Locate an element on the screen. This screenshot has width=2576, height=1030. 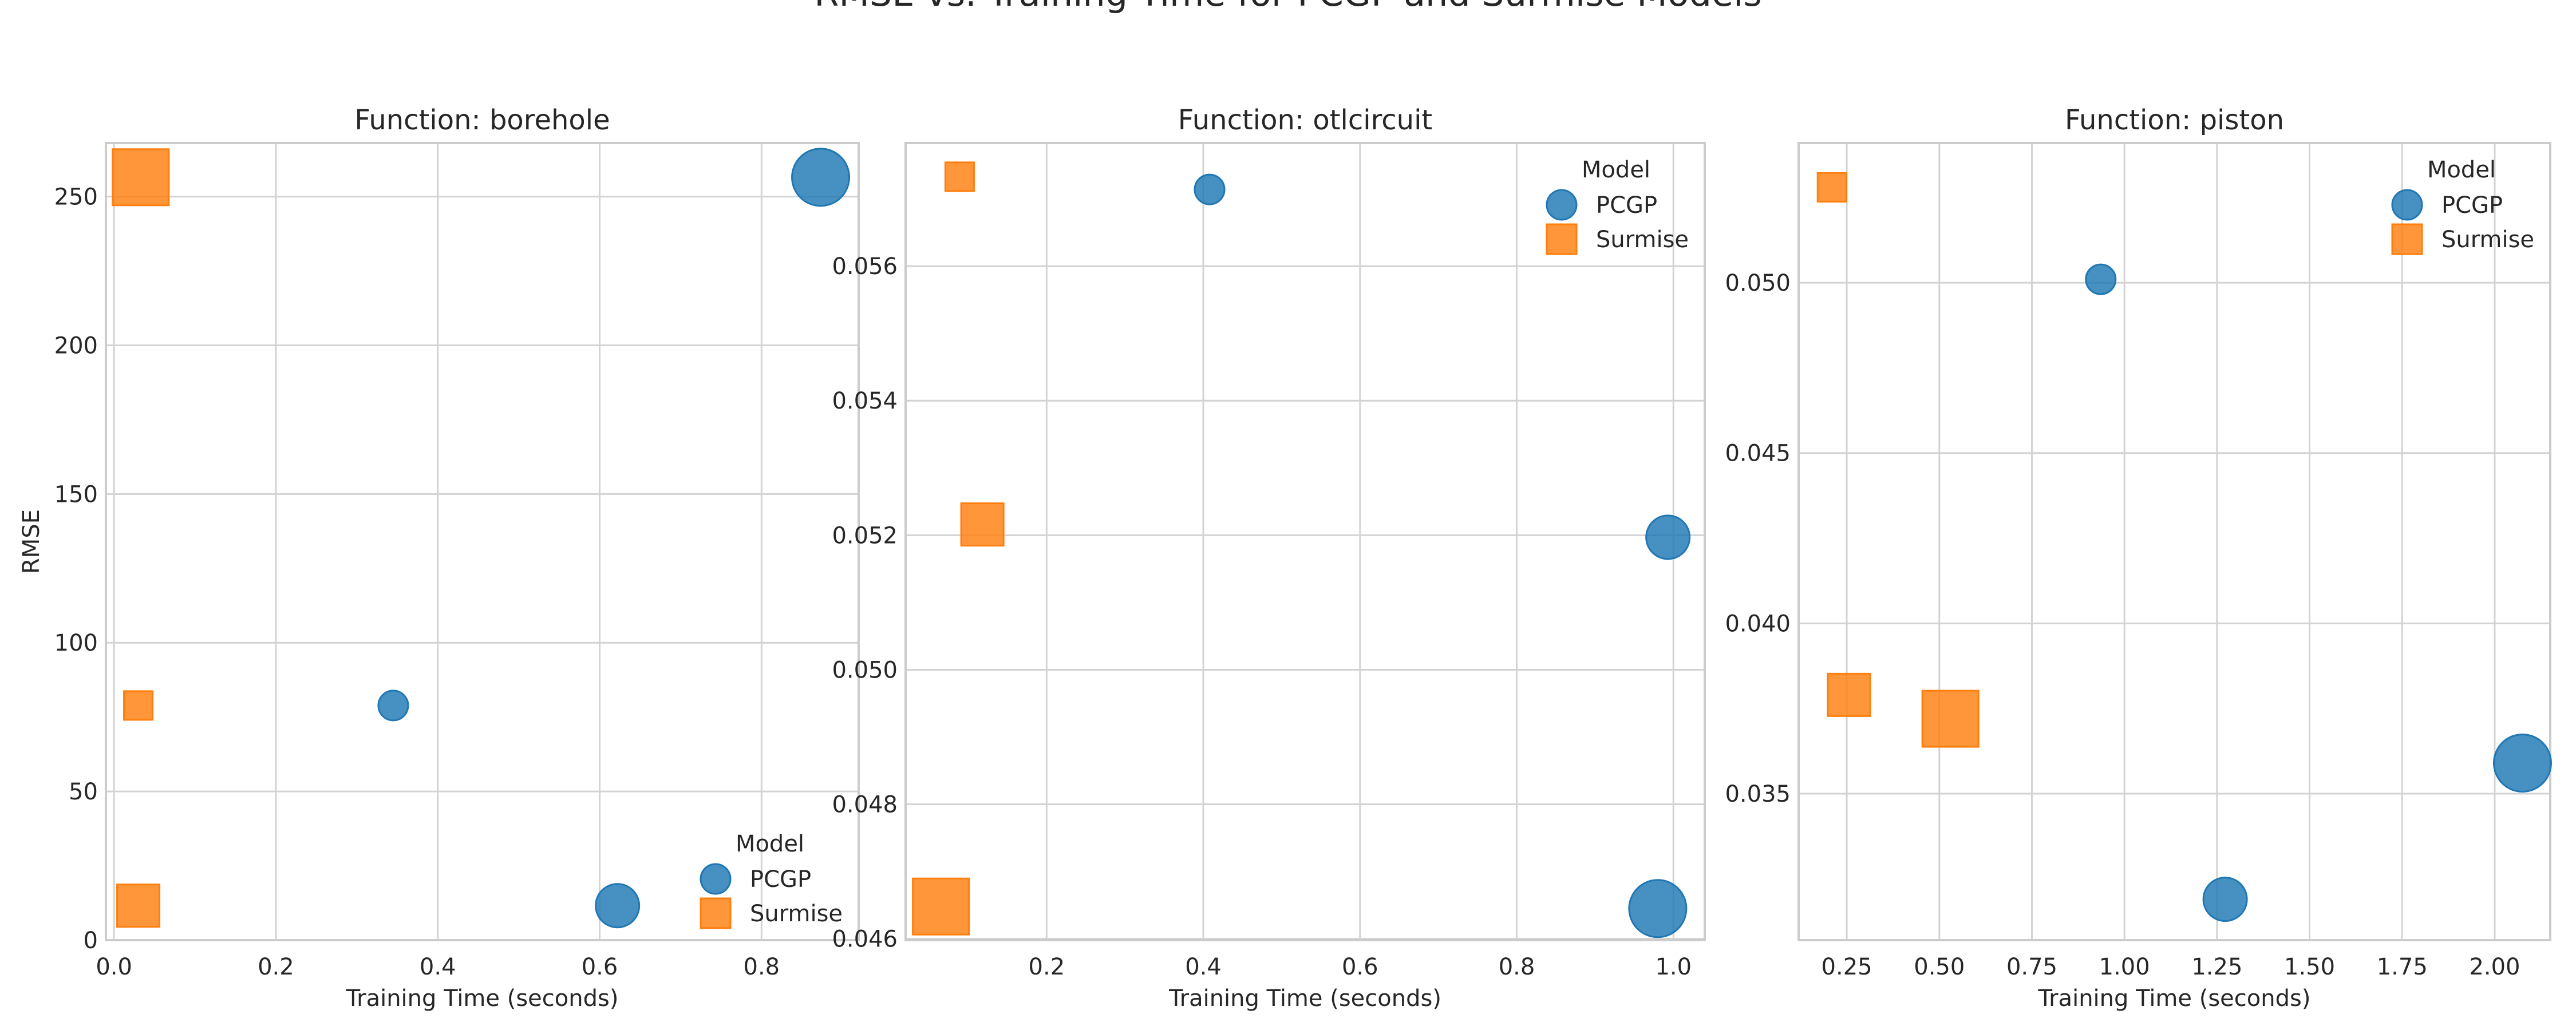
y-tick-label: 0.046 is located at coordinates (865, 939).